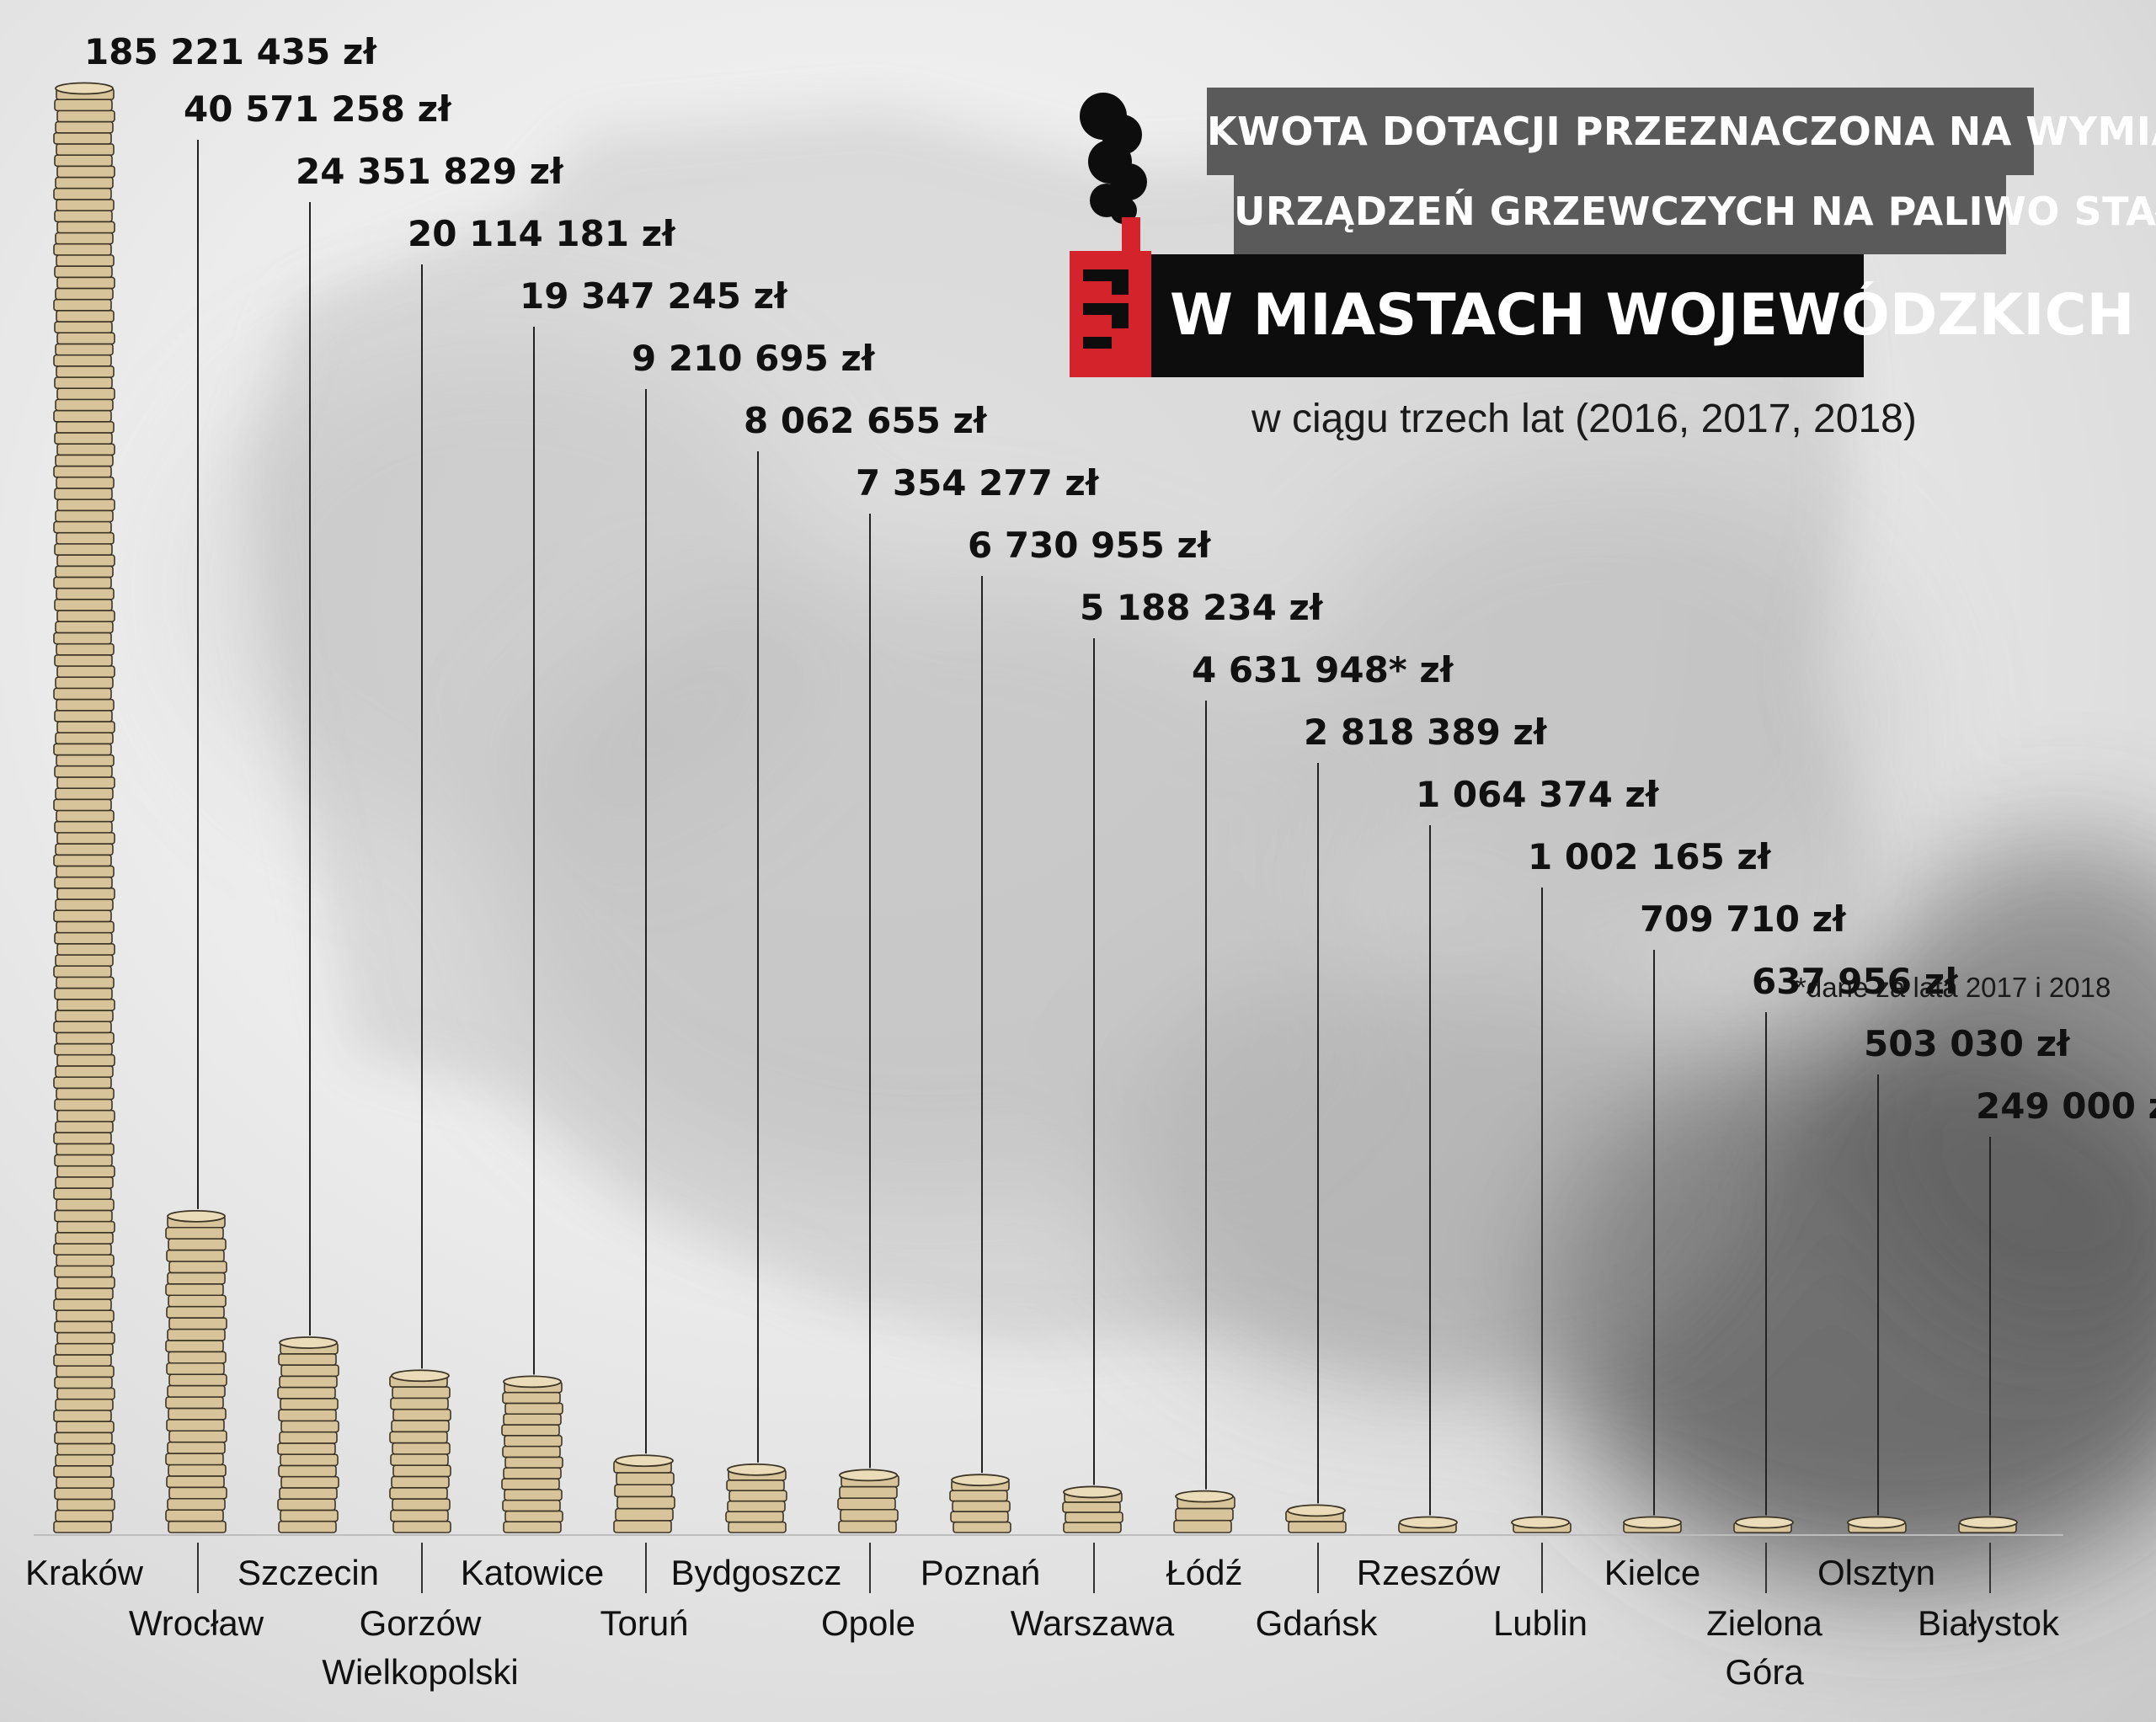 Image resolution: width=2156 pixels, height=1722 pixels. I want to click on value-label: 1 002 165 zł, so click(1650, 856).